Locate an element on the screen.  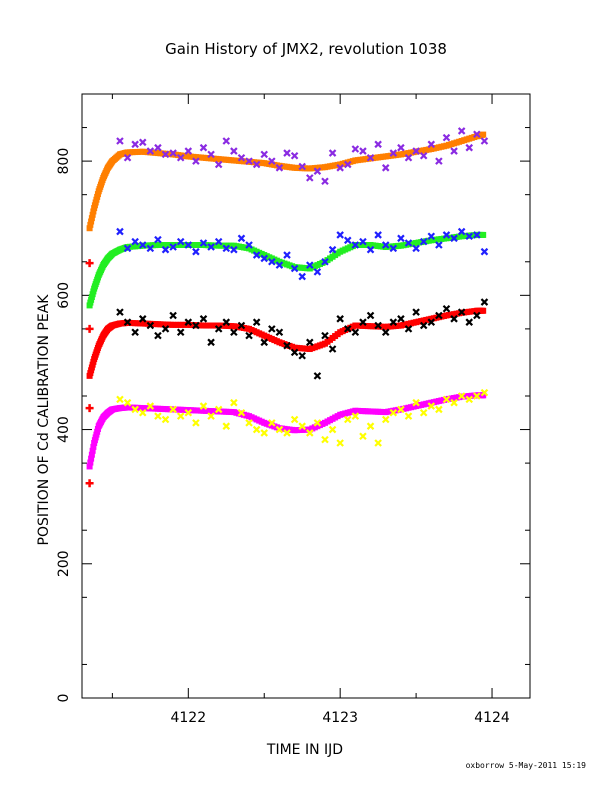
y-axis-label: POSITION OF Cd CALIBRATION PEAK is located at coordinates (44, 420).